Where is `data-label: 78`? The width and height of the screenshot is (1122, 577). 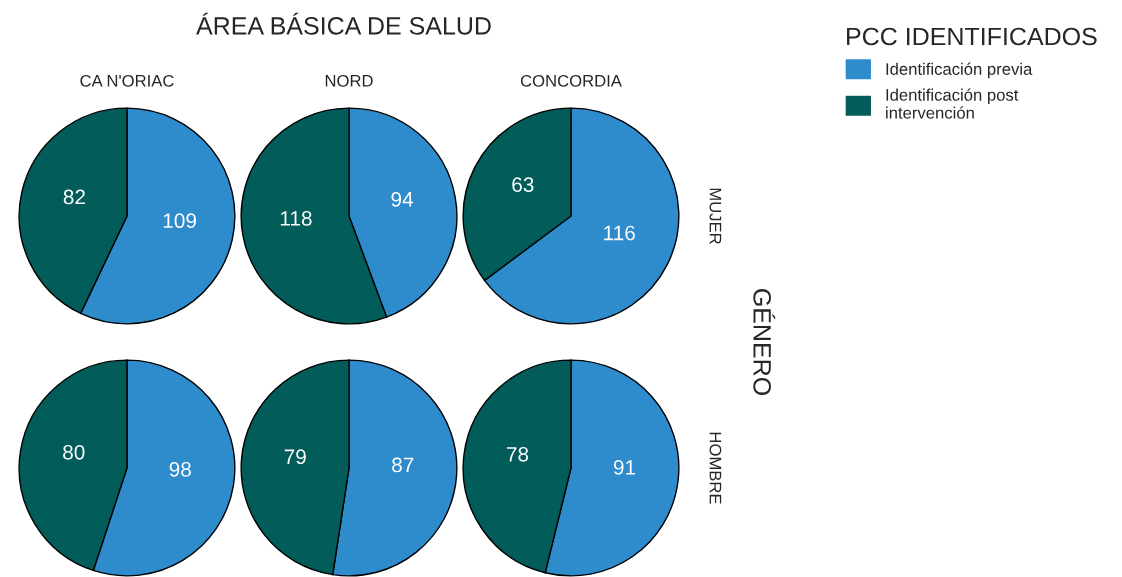 data-label: 78 is located at coordinates (517, 454).